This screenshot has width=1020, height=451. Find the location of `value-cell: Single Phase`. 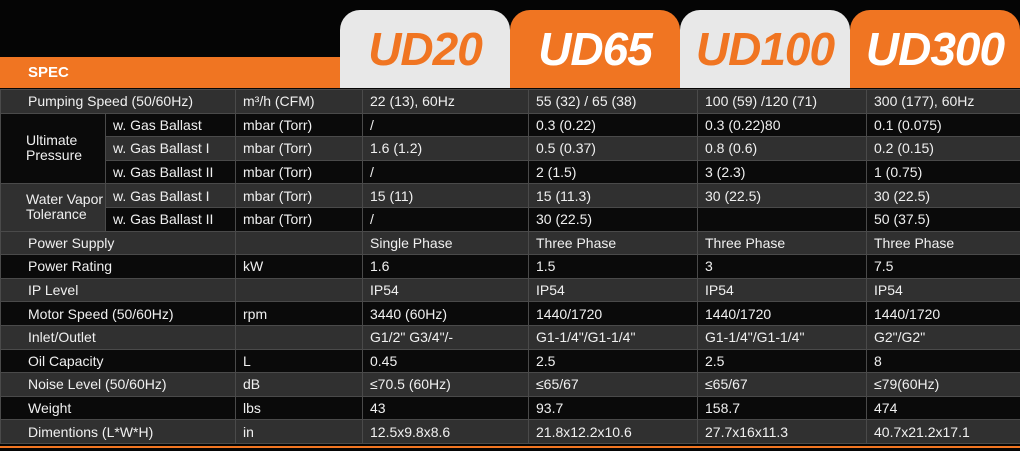

value-cell: Single Phase is located at coordinates (445, 243).